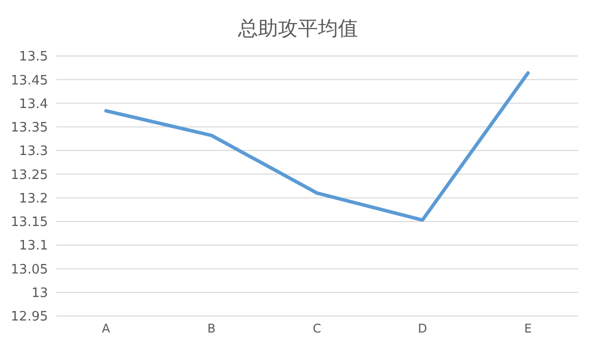  Describe the element at coordinates (39, 293) in the screenshot. I see `y-tick-label: 13` at that location.